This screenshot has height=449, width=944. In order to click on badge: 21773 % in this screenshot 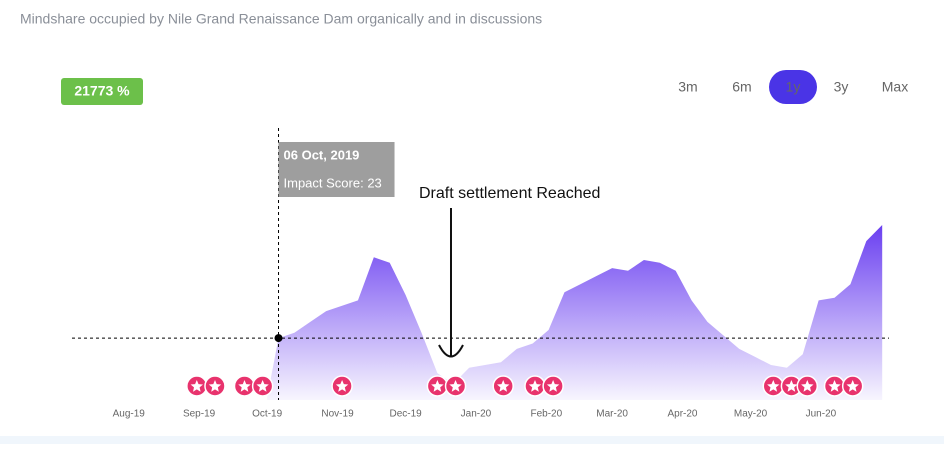, I will do `click(102, 91)`.